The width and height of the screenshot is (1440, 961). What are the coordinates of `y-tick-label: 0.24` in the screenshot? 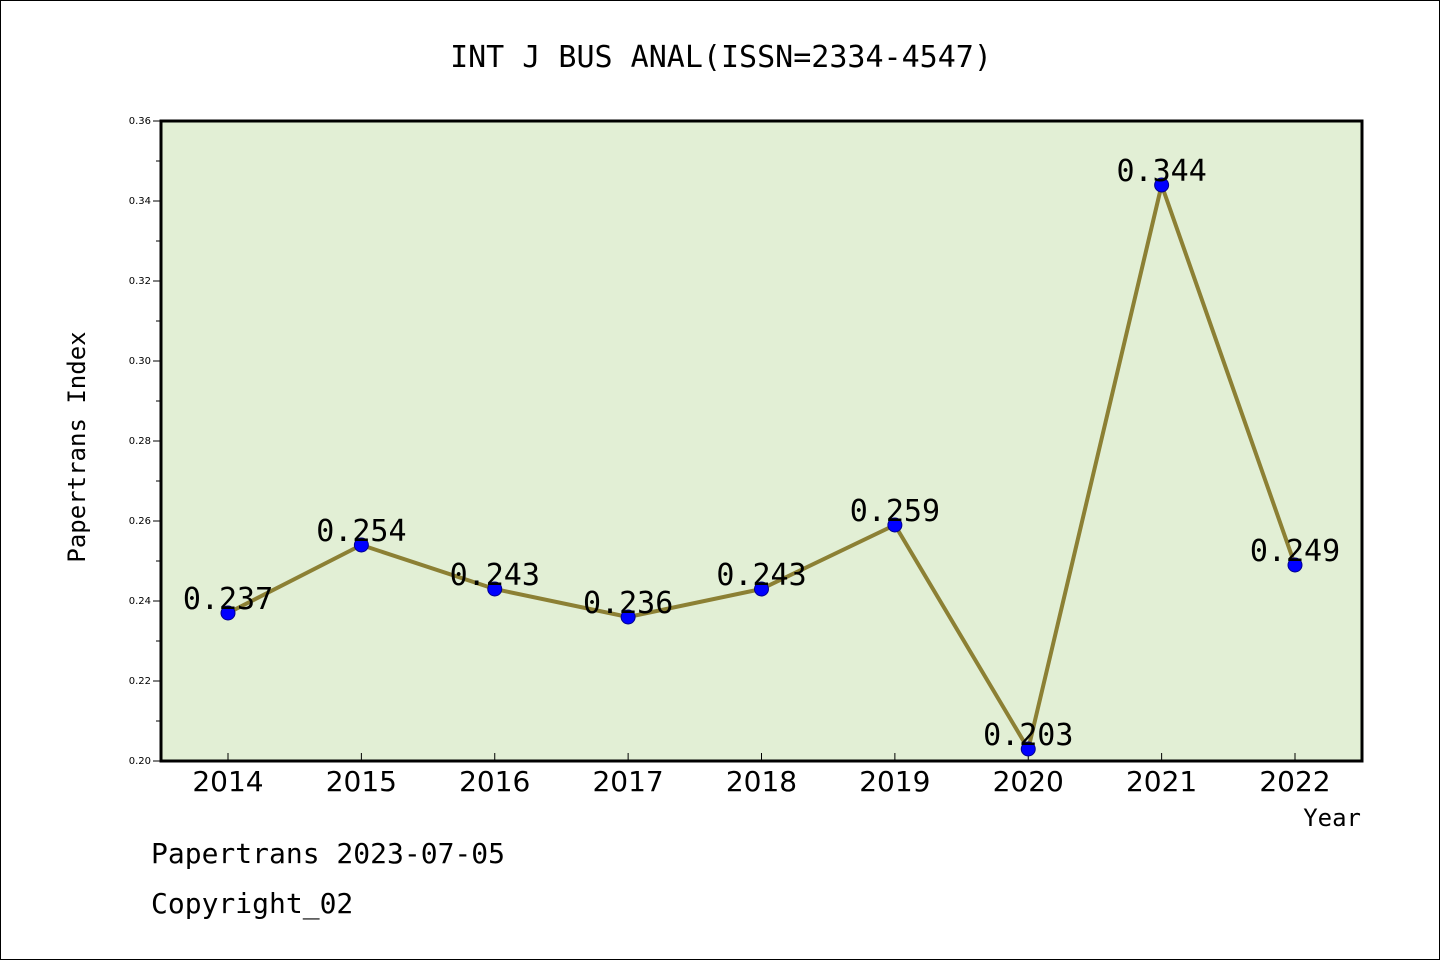 It's located at (140, 601).